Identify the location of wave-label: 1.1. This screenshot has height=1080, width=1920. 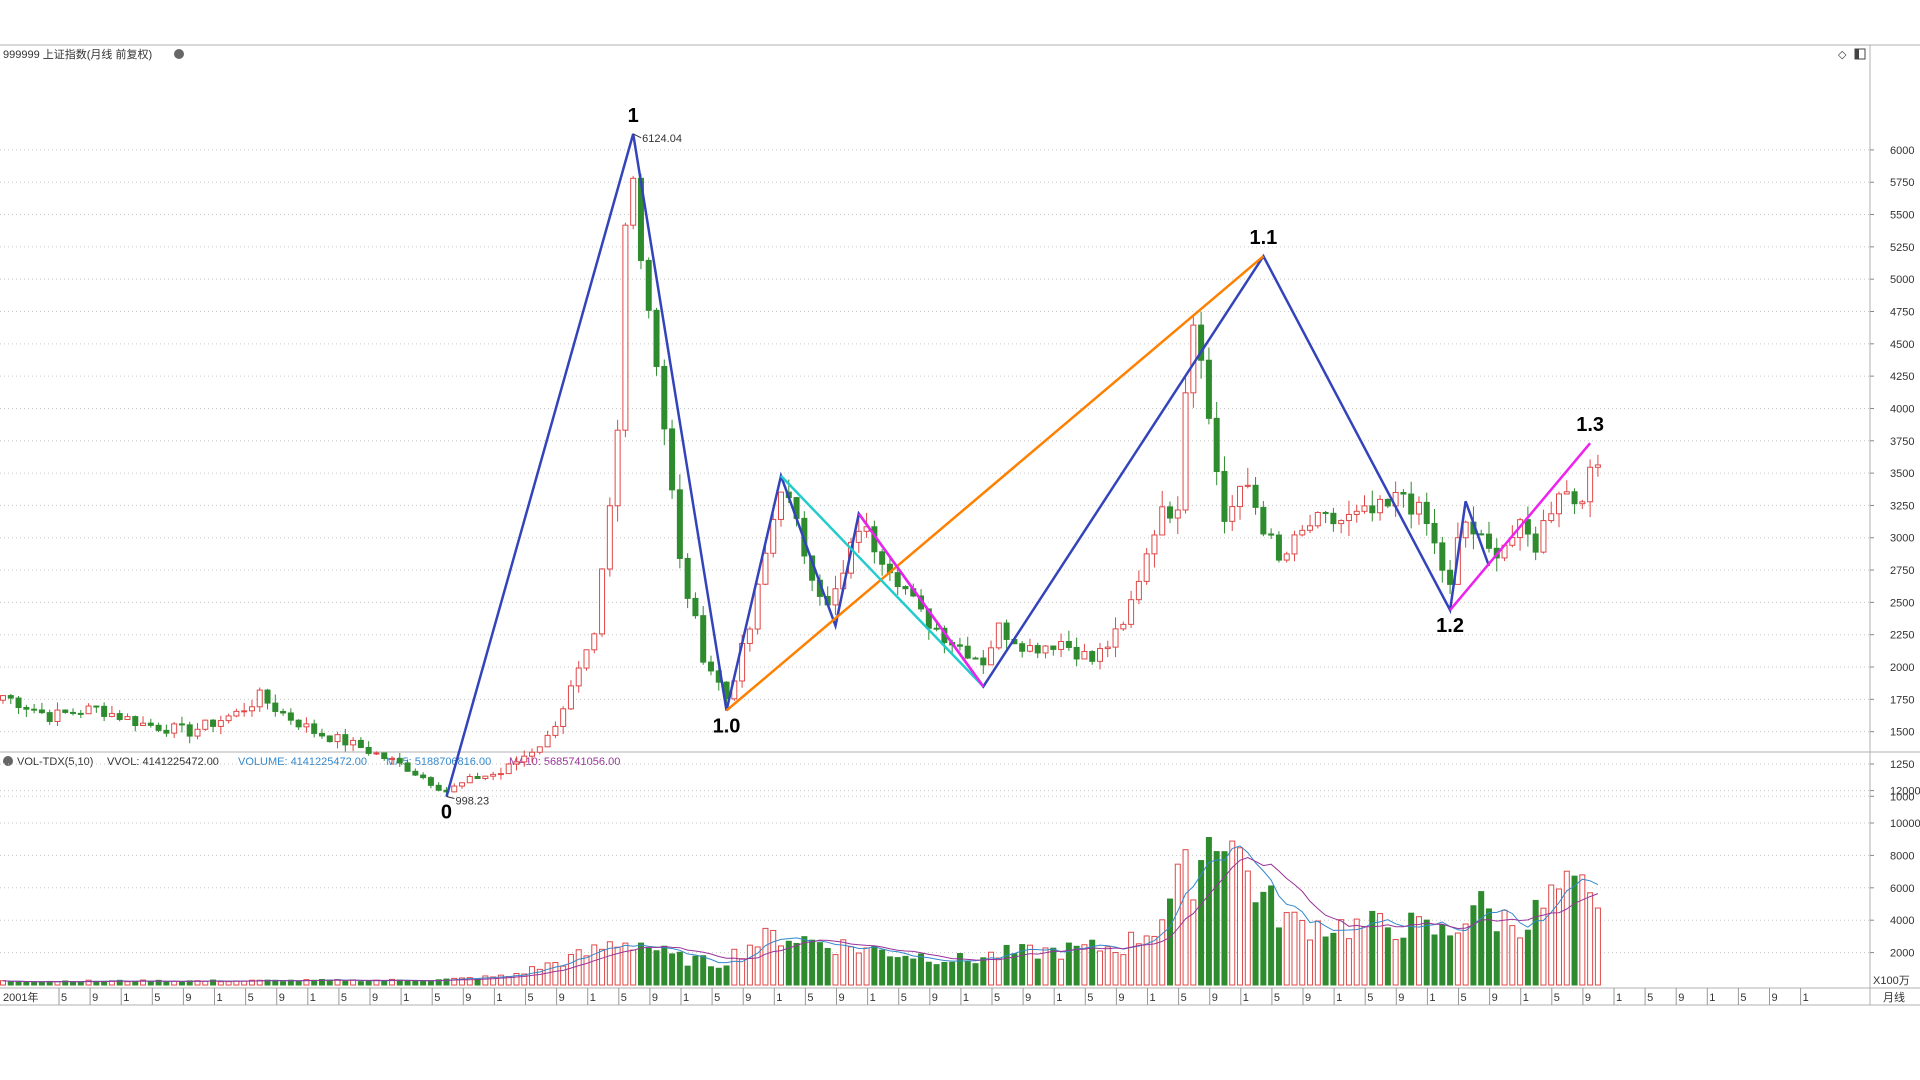
(1263, 238).